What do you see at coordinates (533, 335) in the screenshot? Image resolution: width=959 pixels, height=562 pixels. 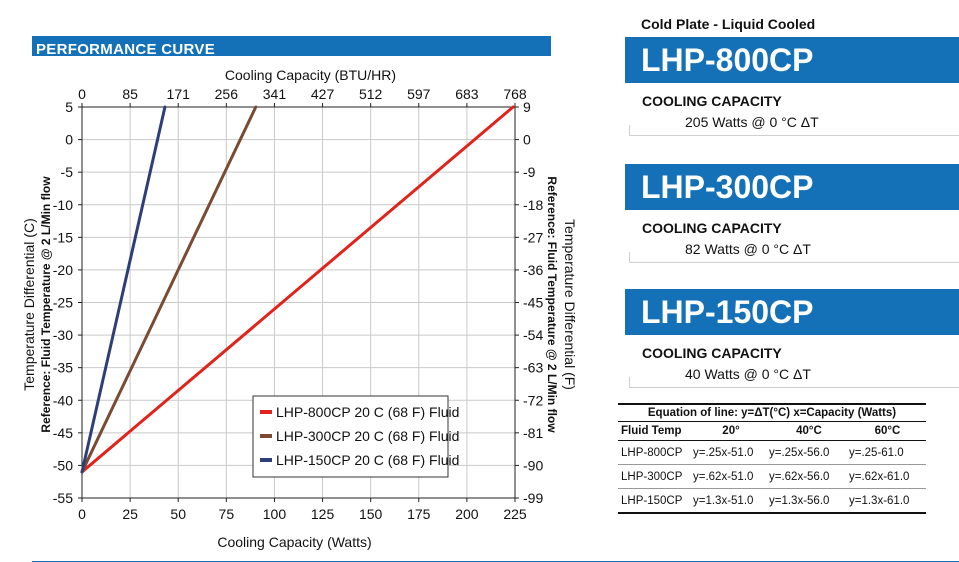 I see `y-right-tick-label: -54` at bounding box center [533, 335].